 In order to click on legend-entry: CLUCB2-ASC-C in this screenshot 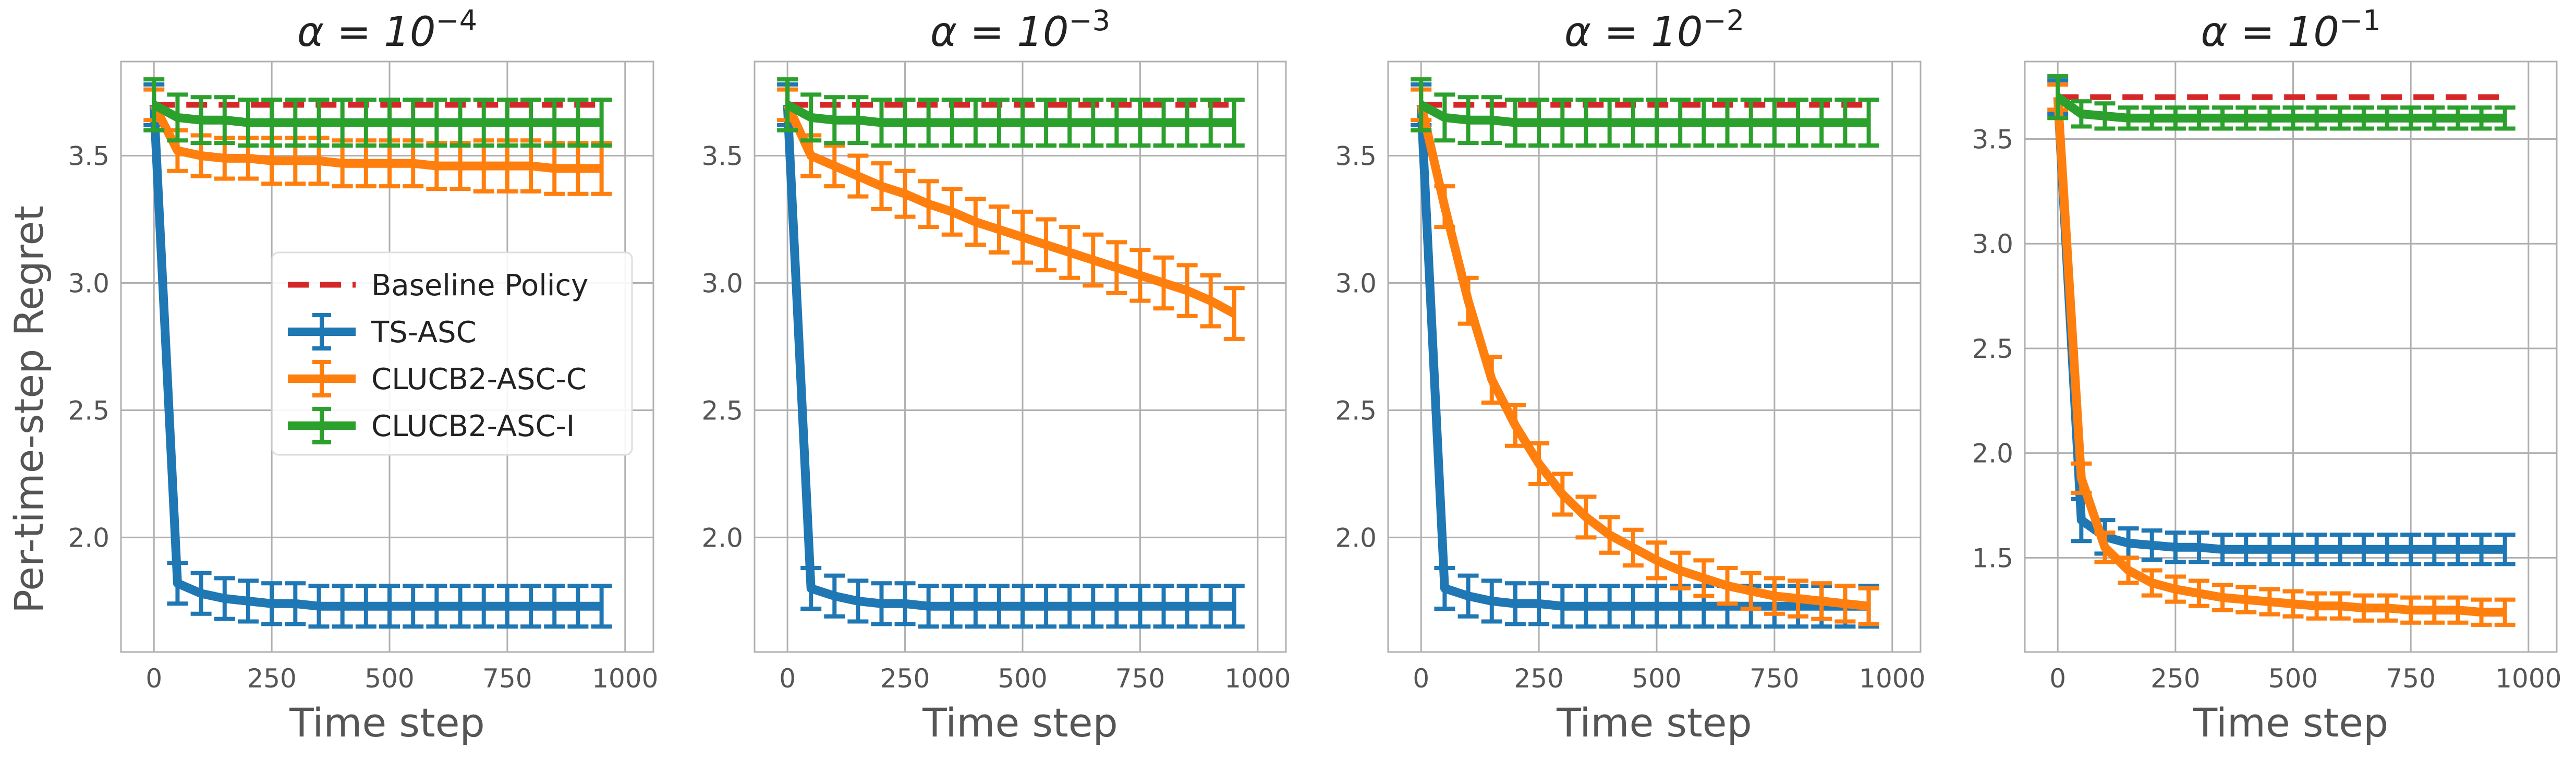, I will do `click(437, 378)`.